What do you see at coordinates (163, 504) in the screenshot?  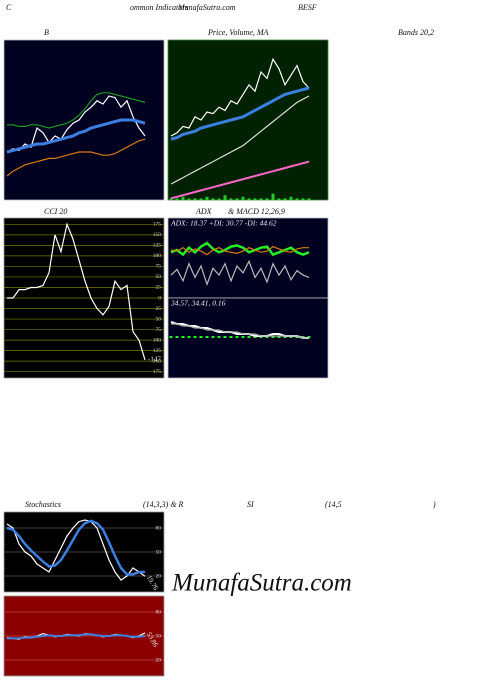 I see `panel-title: (14,3,3) & R` at bounding box center [163, 504].